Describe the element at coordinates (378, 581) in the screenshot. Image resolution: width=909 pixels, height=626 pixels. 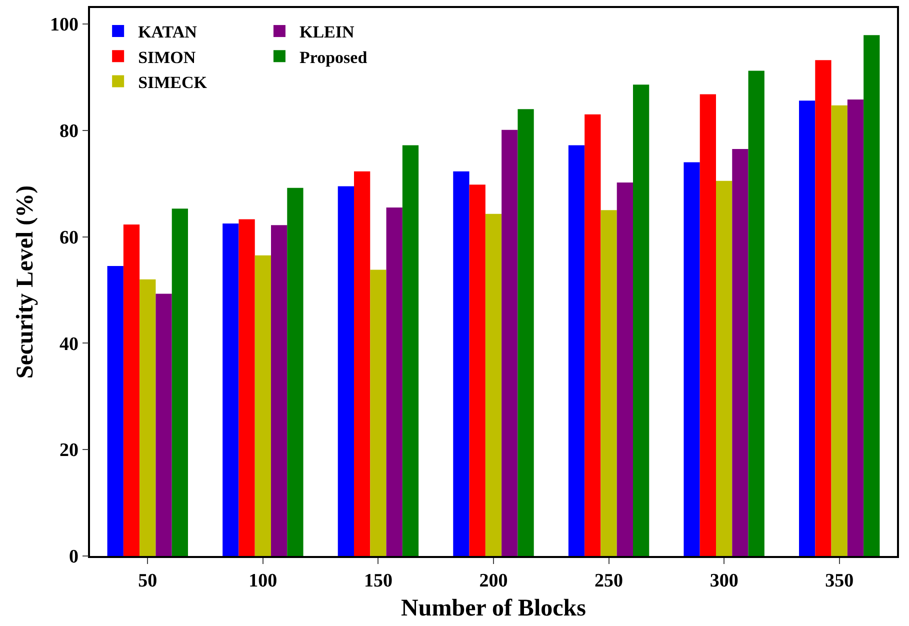
I see `x-tick-label: 150` at that location.